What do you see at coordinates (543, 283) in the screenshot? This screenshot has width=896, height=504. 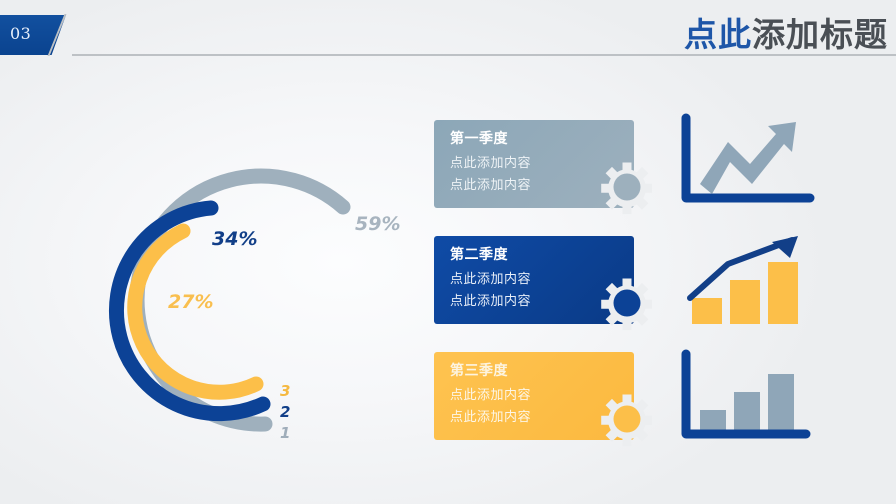 I see `quarter-card-2: 第二季度 点此添加内容 点此添加内容` at bounding box center [543, 283].